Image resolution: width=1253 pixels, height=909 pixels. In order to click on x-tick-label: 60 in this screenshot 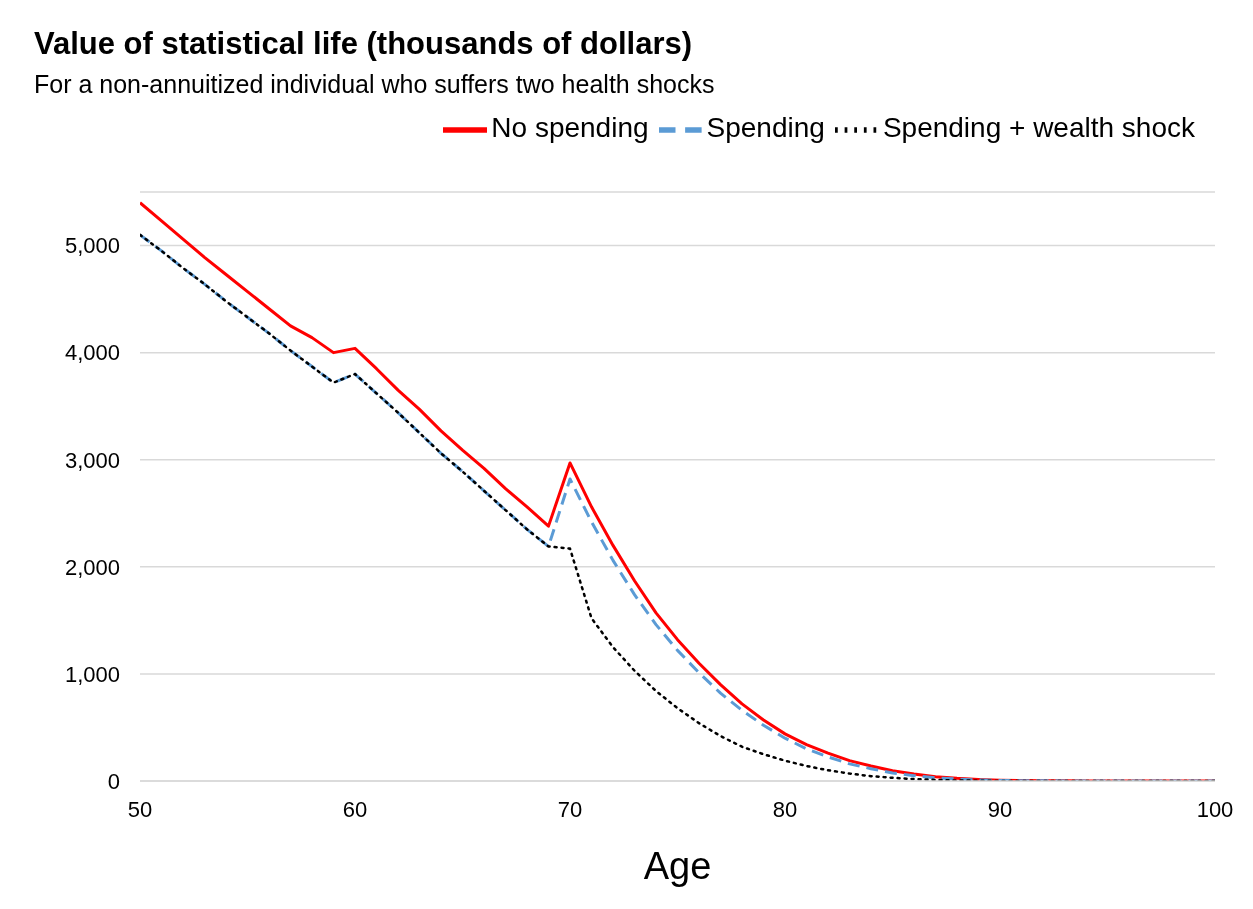, I will do `click(355, 809)`.